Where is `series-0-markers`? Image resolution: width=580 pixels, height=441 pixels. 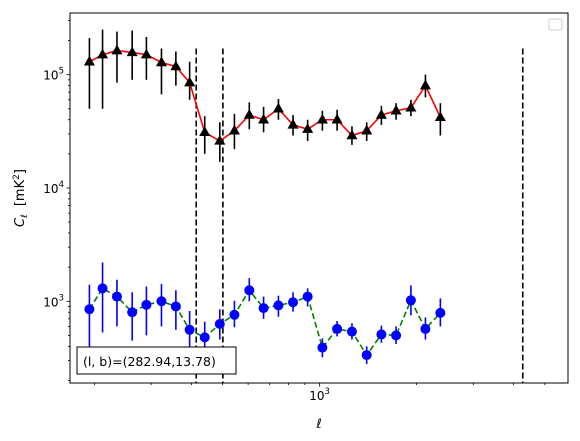
series-0-markers is located at coordinates (264, 94).